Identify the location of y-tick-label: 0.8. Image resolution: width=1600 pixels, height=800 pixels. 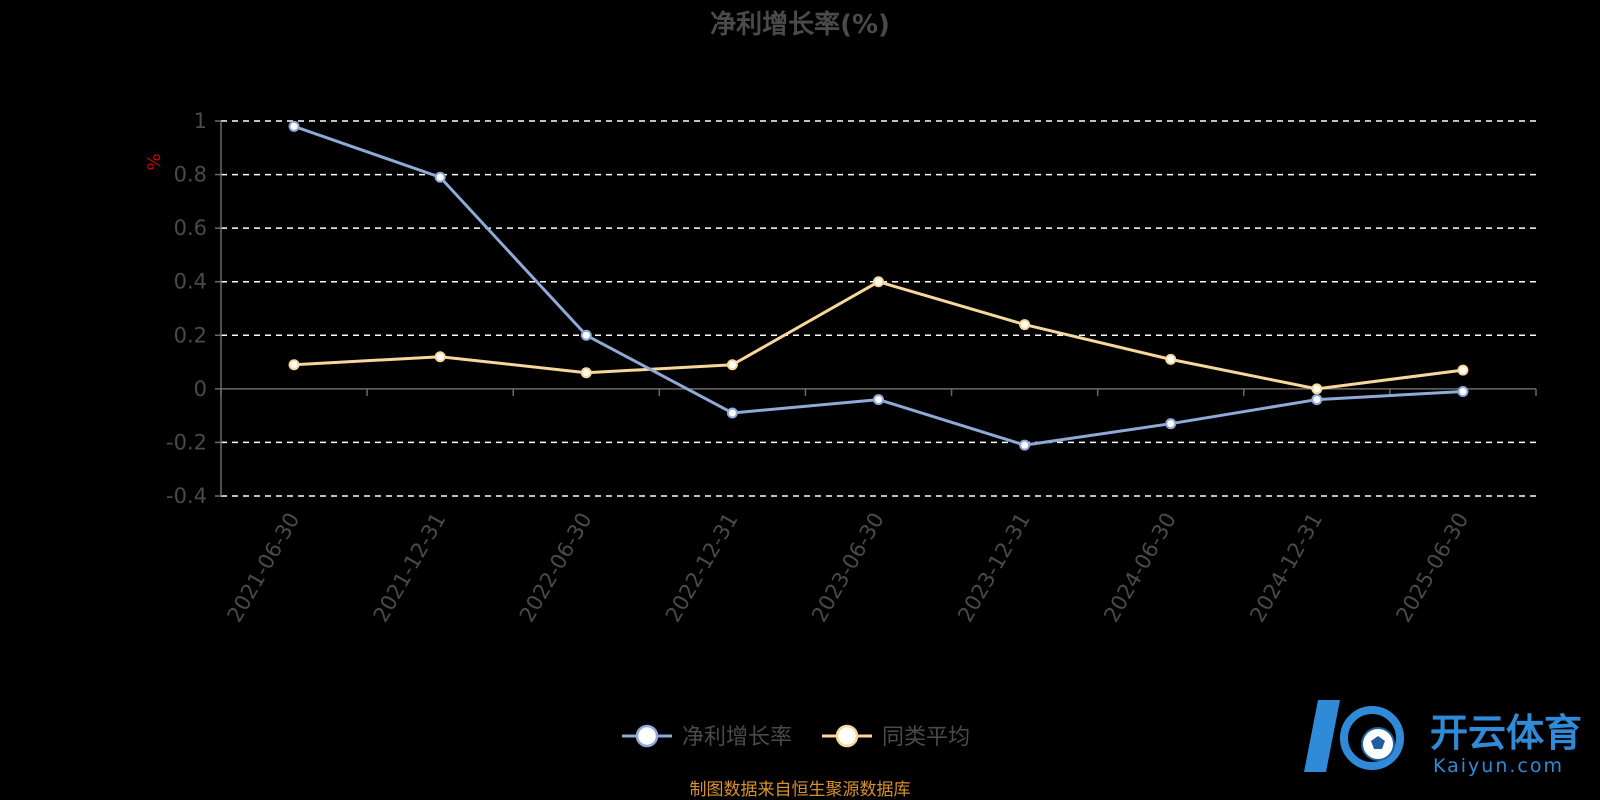
(190, 175).